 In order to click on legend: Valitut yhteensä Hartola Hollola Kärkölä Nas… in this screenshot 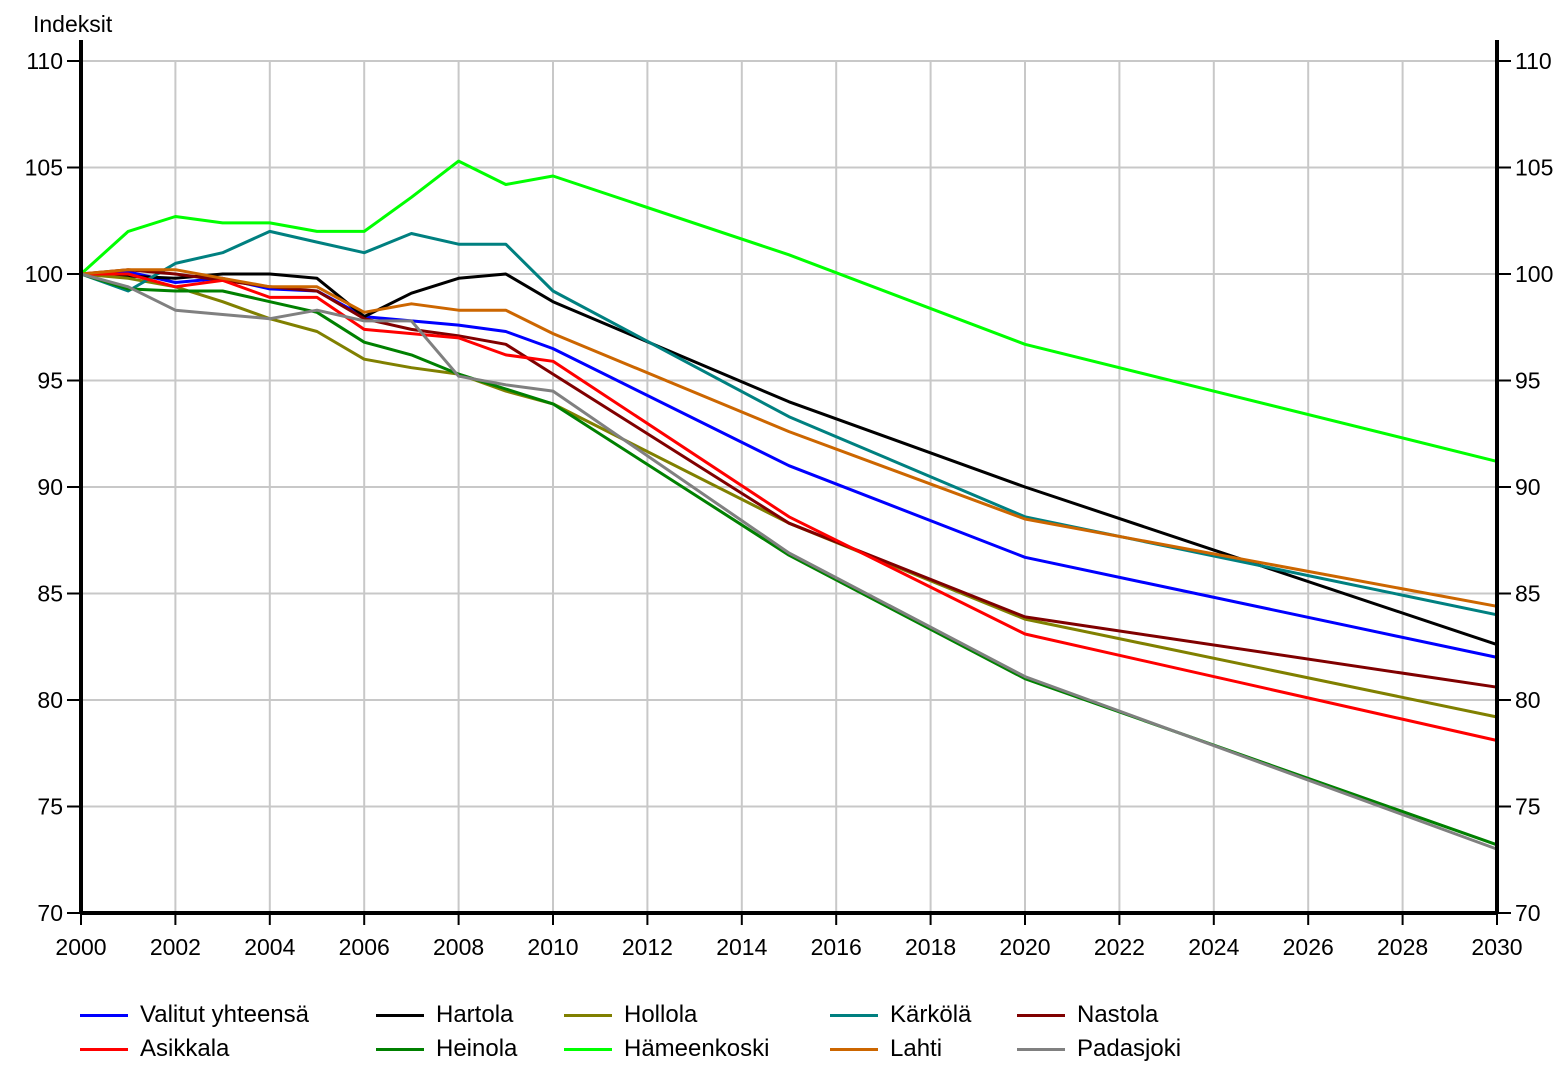, I will do `click(820, 1032)`.